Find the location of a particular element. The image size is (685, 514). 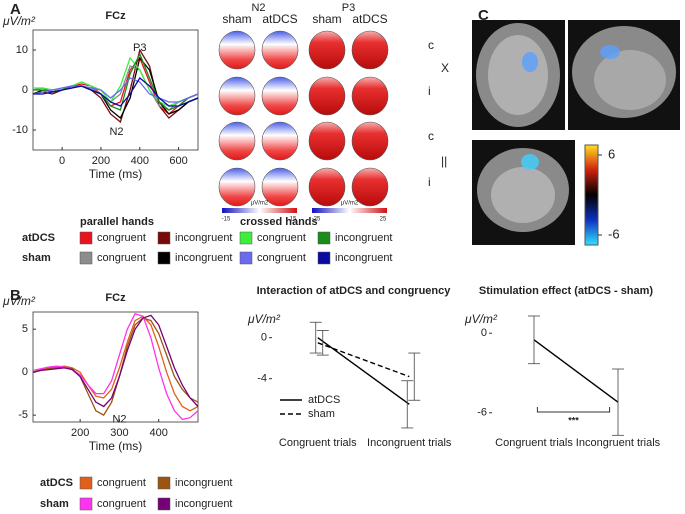

panel-label: C is located at coordinates (483, 15).